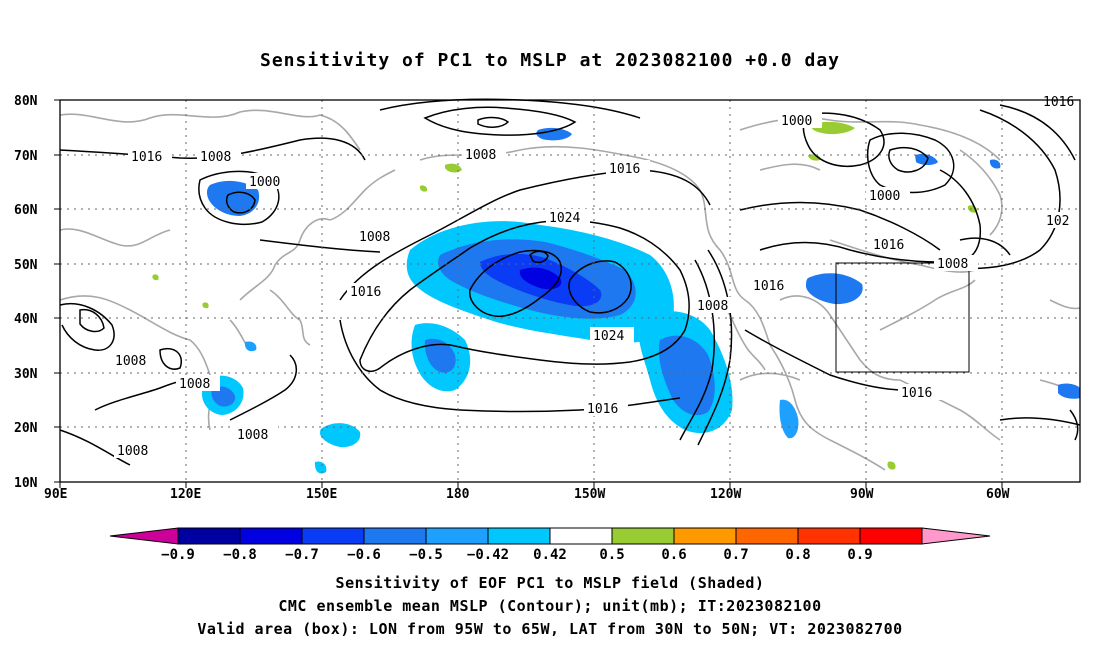  I want to click on lon-tick-label: 150W, so click(589, 494).